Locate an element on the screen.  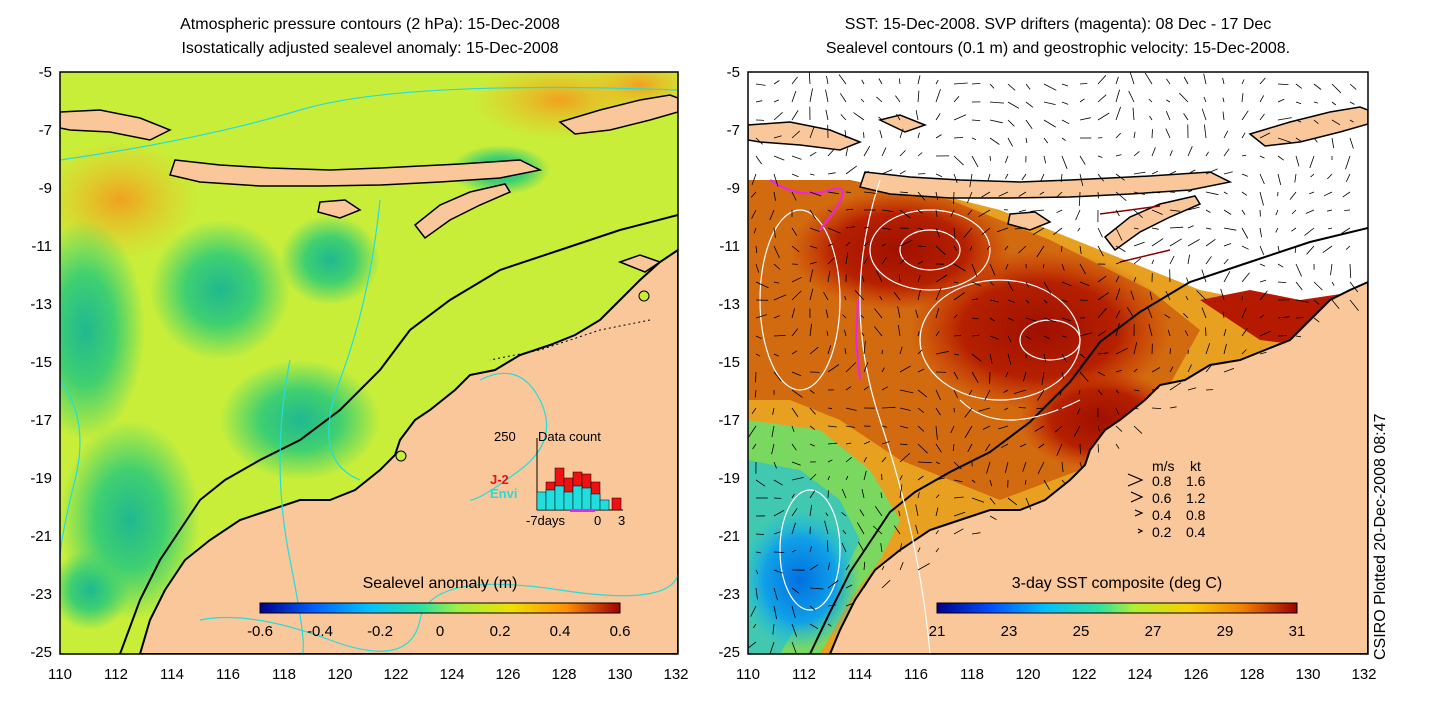
velocity-legend-ms: 0.6 is located at coordinates (1162, 498).